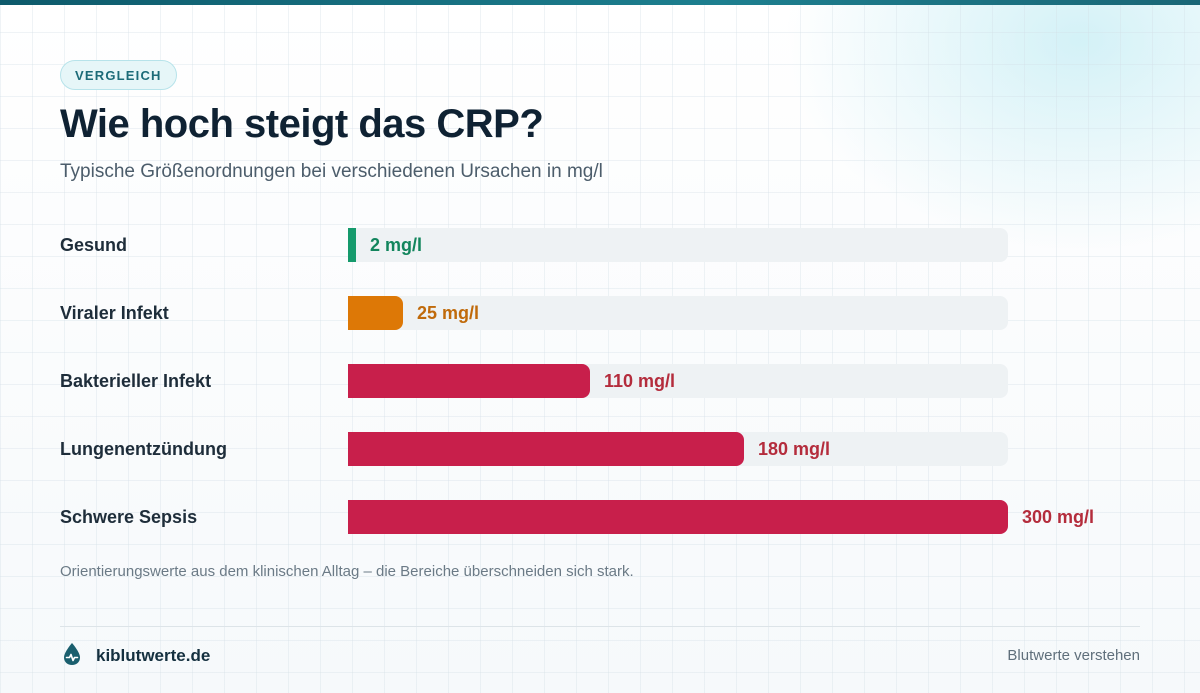 This screenshot has width=1200, height=693. Describe the element at coordinates (94, 245) in the screenshot. I see `category-label: Gesund` at that location.